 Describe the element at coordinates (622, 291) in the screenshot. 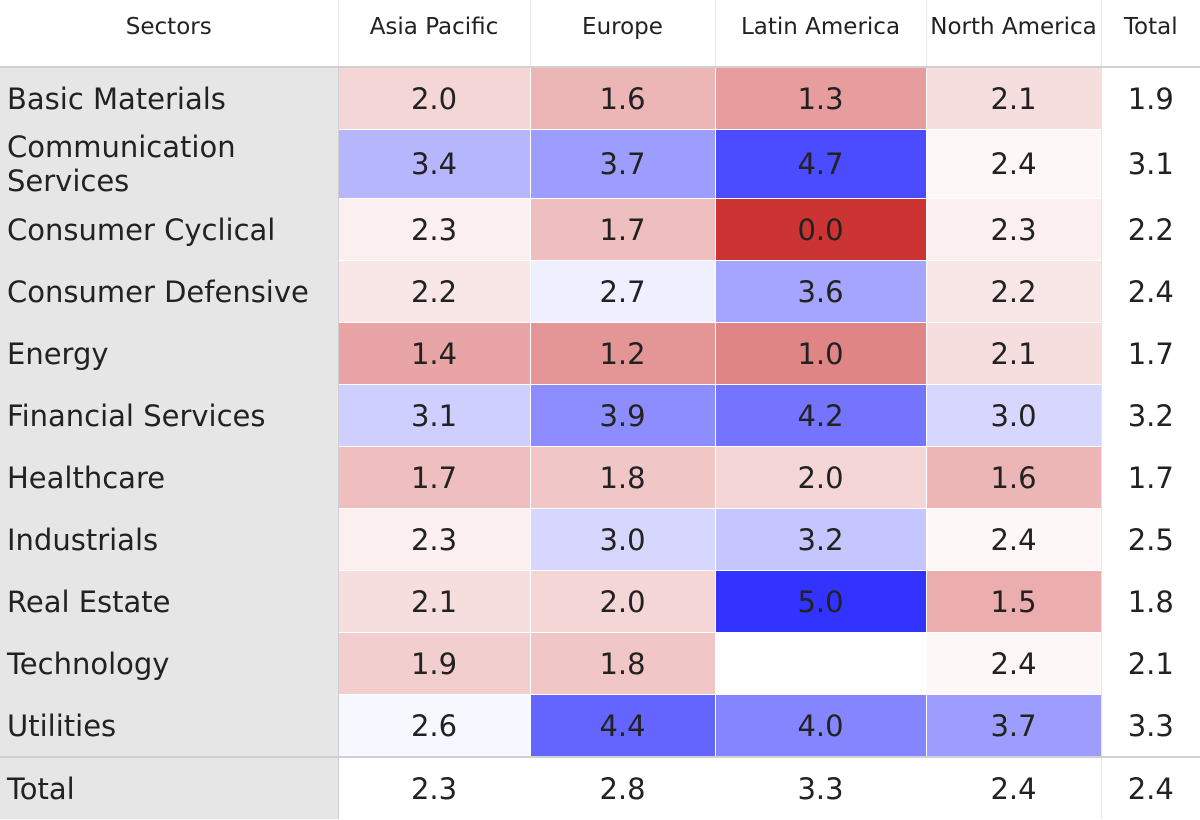

I see `heatmap-cell: 2.7` at that location.